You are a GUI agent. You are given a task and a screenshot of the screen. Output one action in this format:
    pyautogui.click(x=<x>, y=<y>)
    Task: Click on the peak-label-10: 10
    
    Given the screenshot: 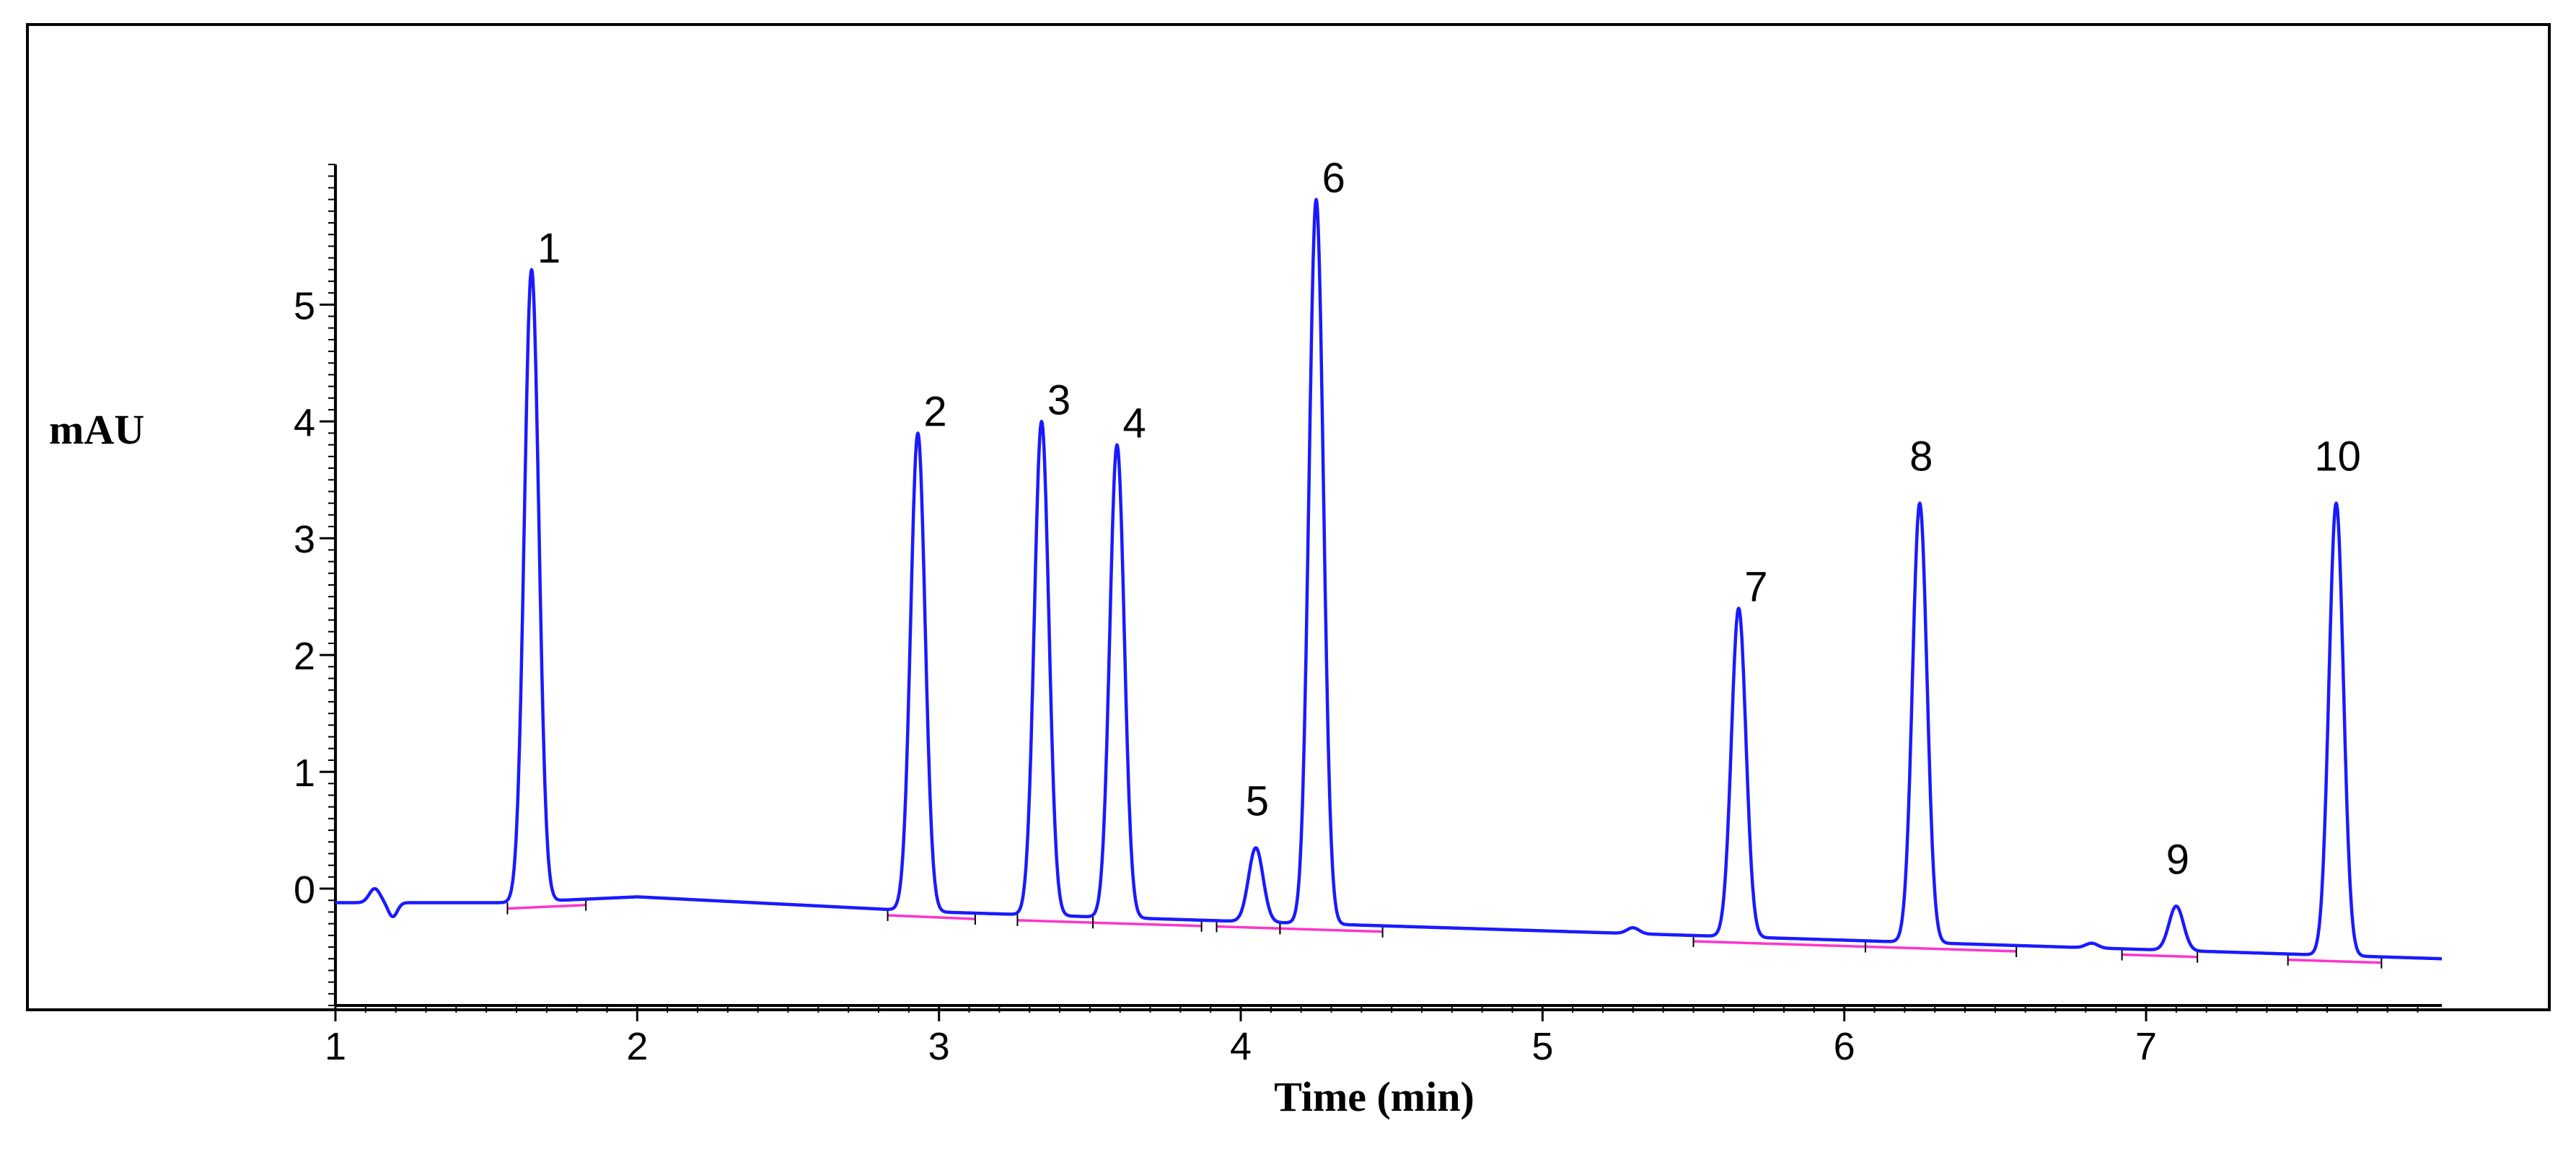 What is the action you would take?
    pyautogui.click(x=2337, y=456)
    